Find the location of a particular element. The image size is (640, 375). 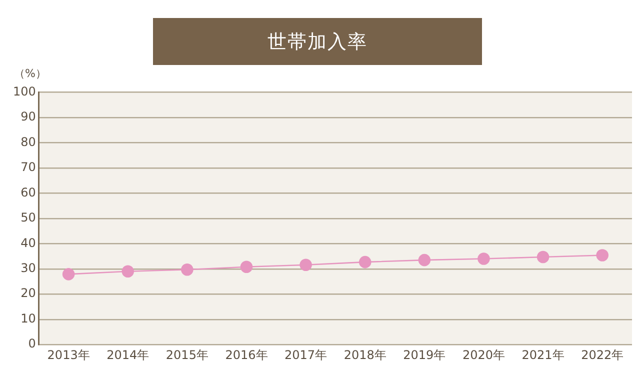

x-tick-label: 2016年 is located at coordinates (246, 355).